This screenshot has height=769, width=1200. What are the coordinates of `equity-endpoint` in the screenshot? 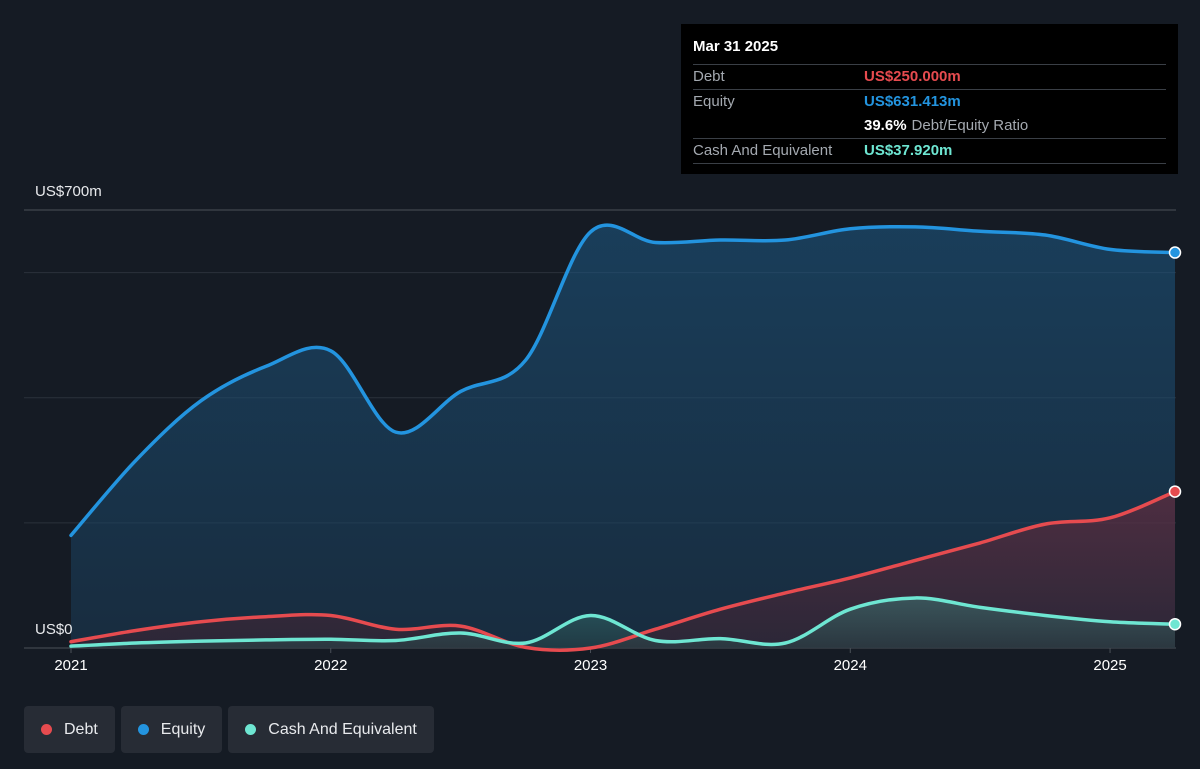 It's located at (1175, 252).